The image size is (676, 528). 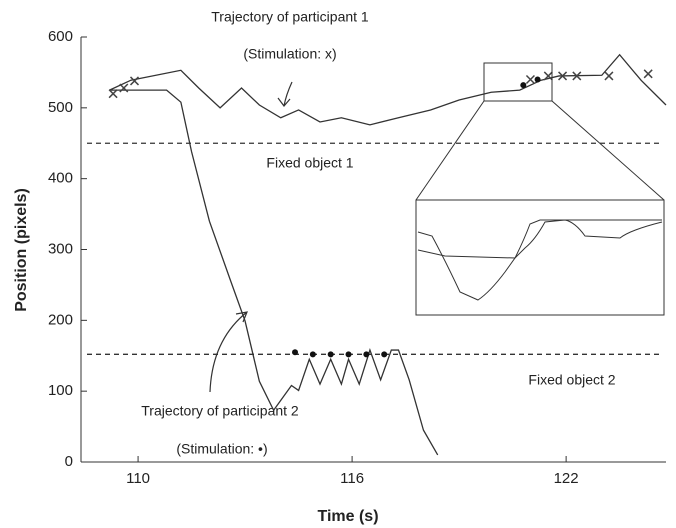 I want to click on x-tick-label: 110, so click(x=138, y=478).